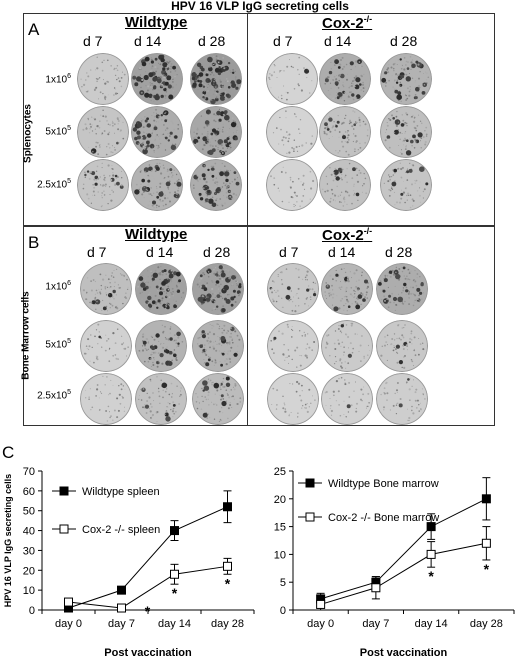 The width and height of the screenshot is (520, 667). Describe the element at coordinates (283, 41) in the screenshot. I see `panel-a-day-d7-ko: d 7` at that location.